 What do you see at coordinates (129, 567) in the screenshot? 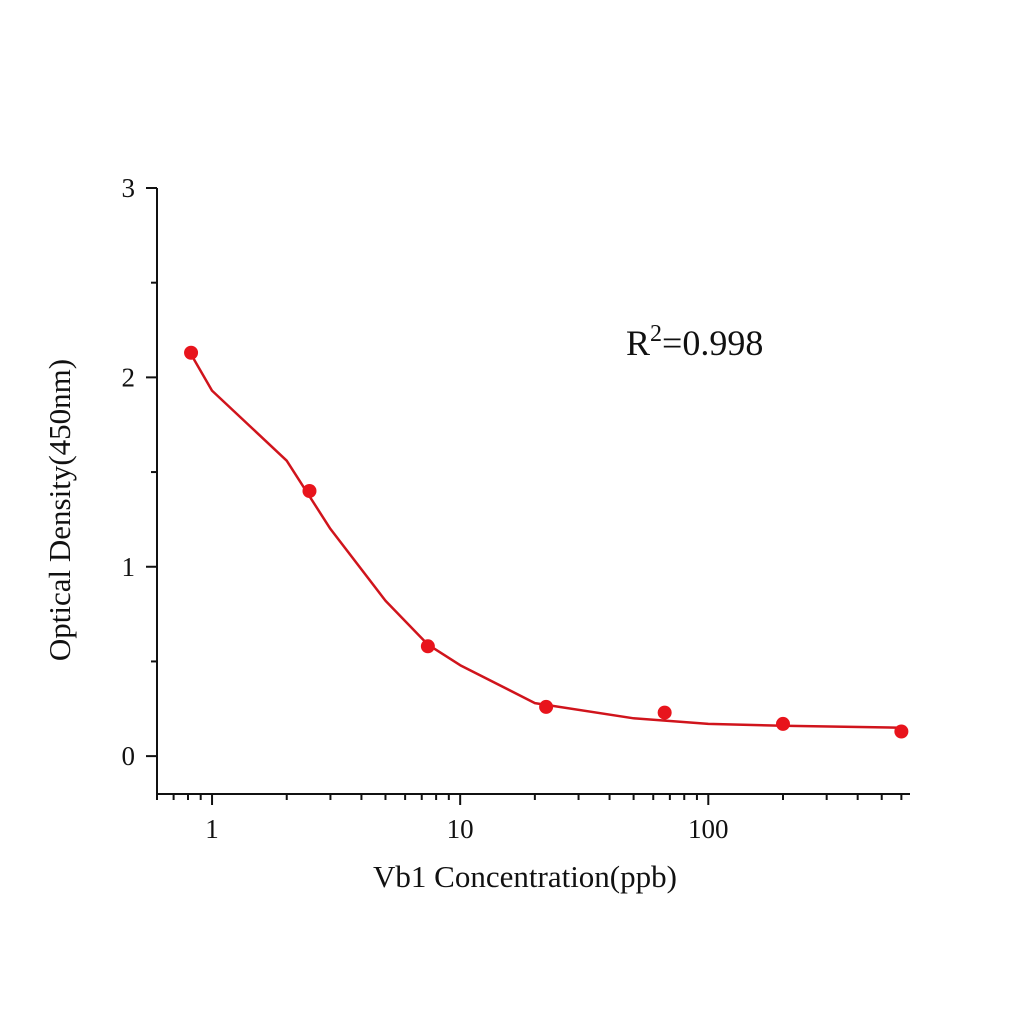
I see `y-tick-label: 1` at bounding box center [129, 567].